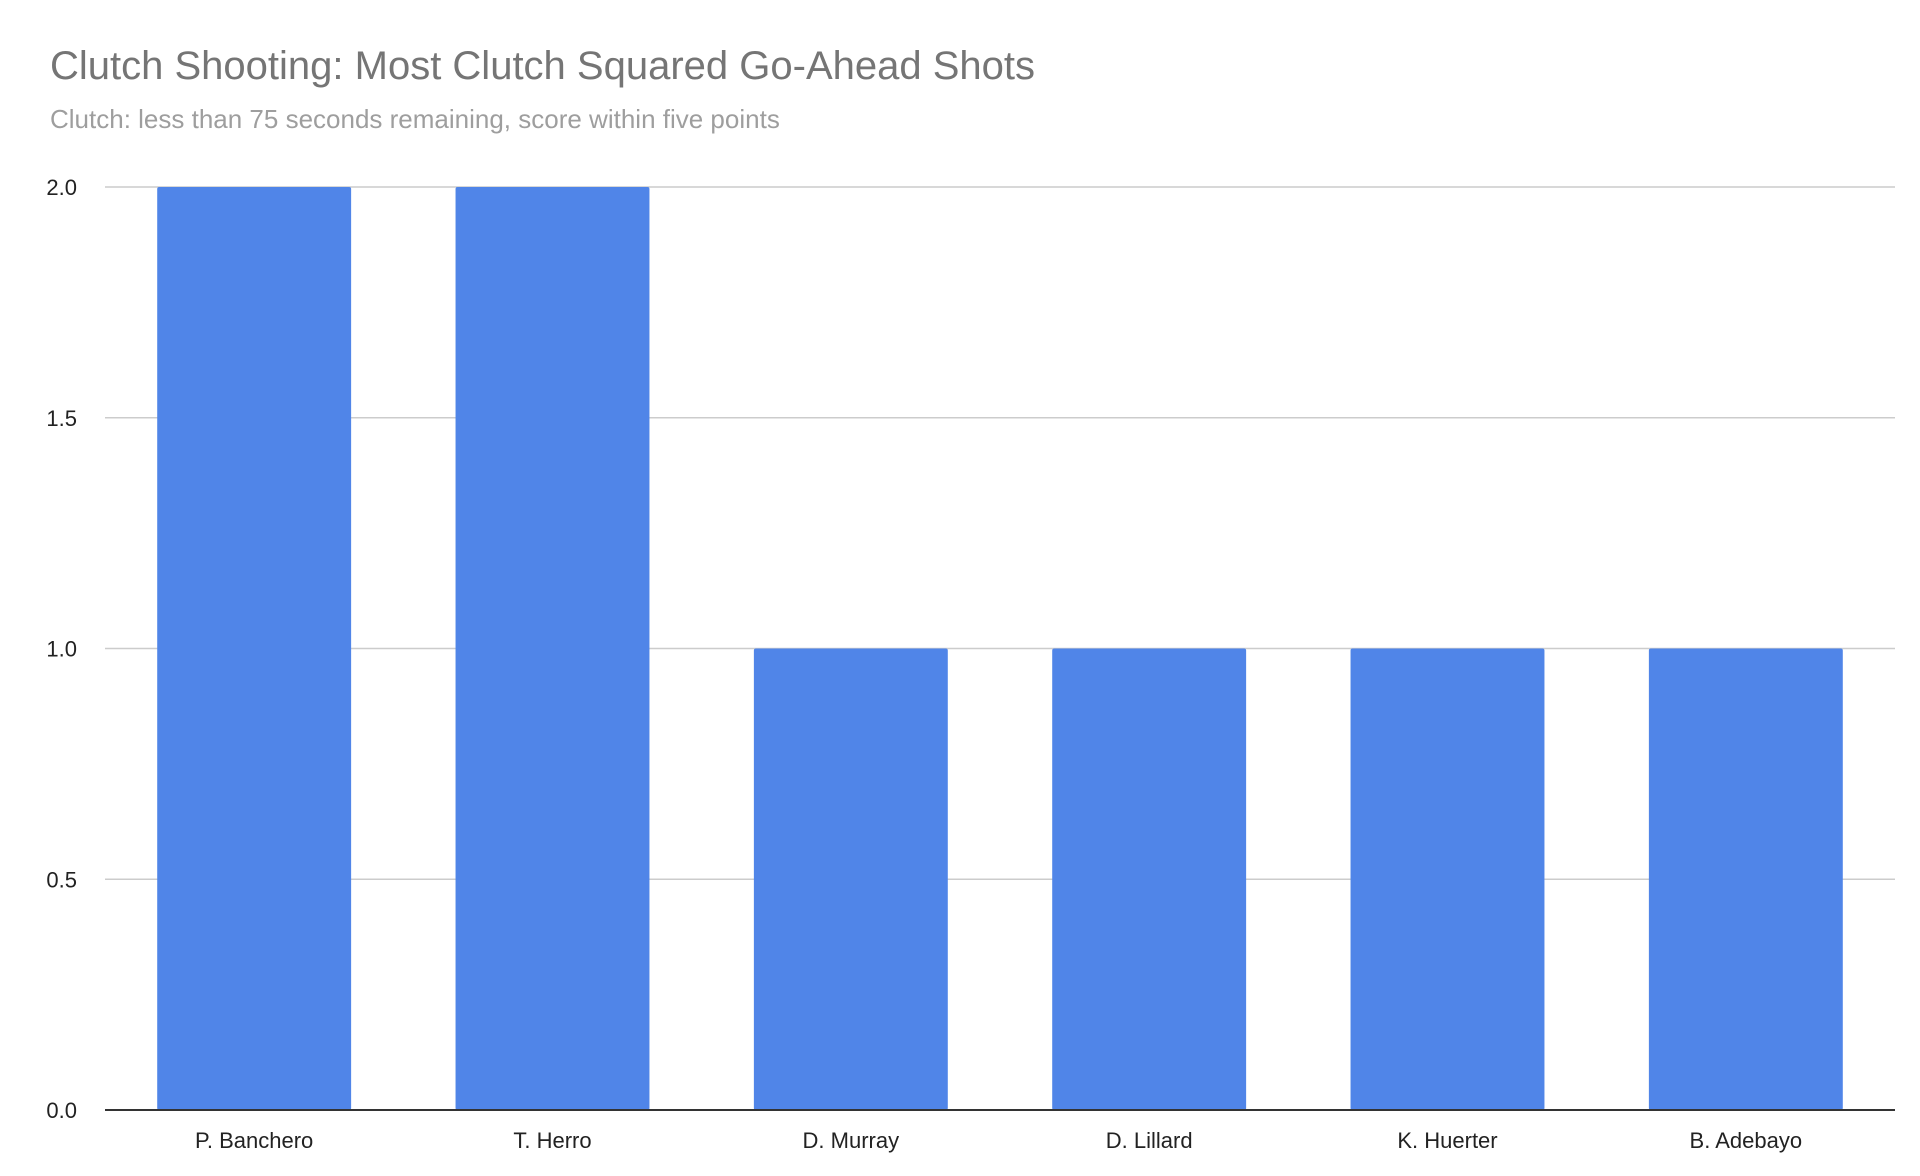 This screenshot has height=1176, width=1920. Describe the element at coordinates (851, 1140) in the screenshot. I see `x-tick-label: D. Murray` at that location.